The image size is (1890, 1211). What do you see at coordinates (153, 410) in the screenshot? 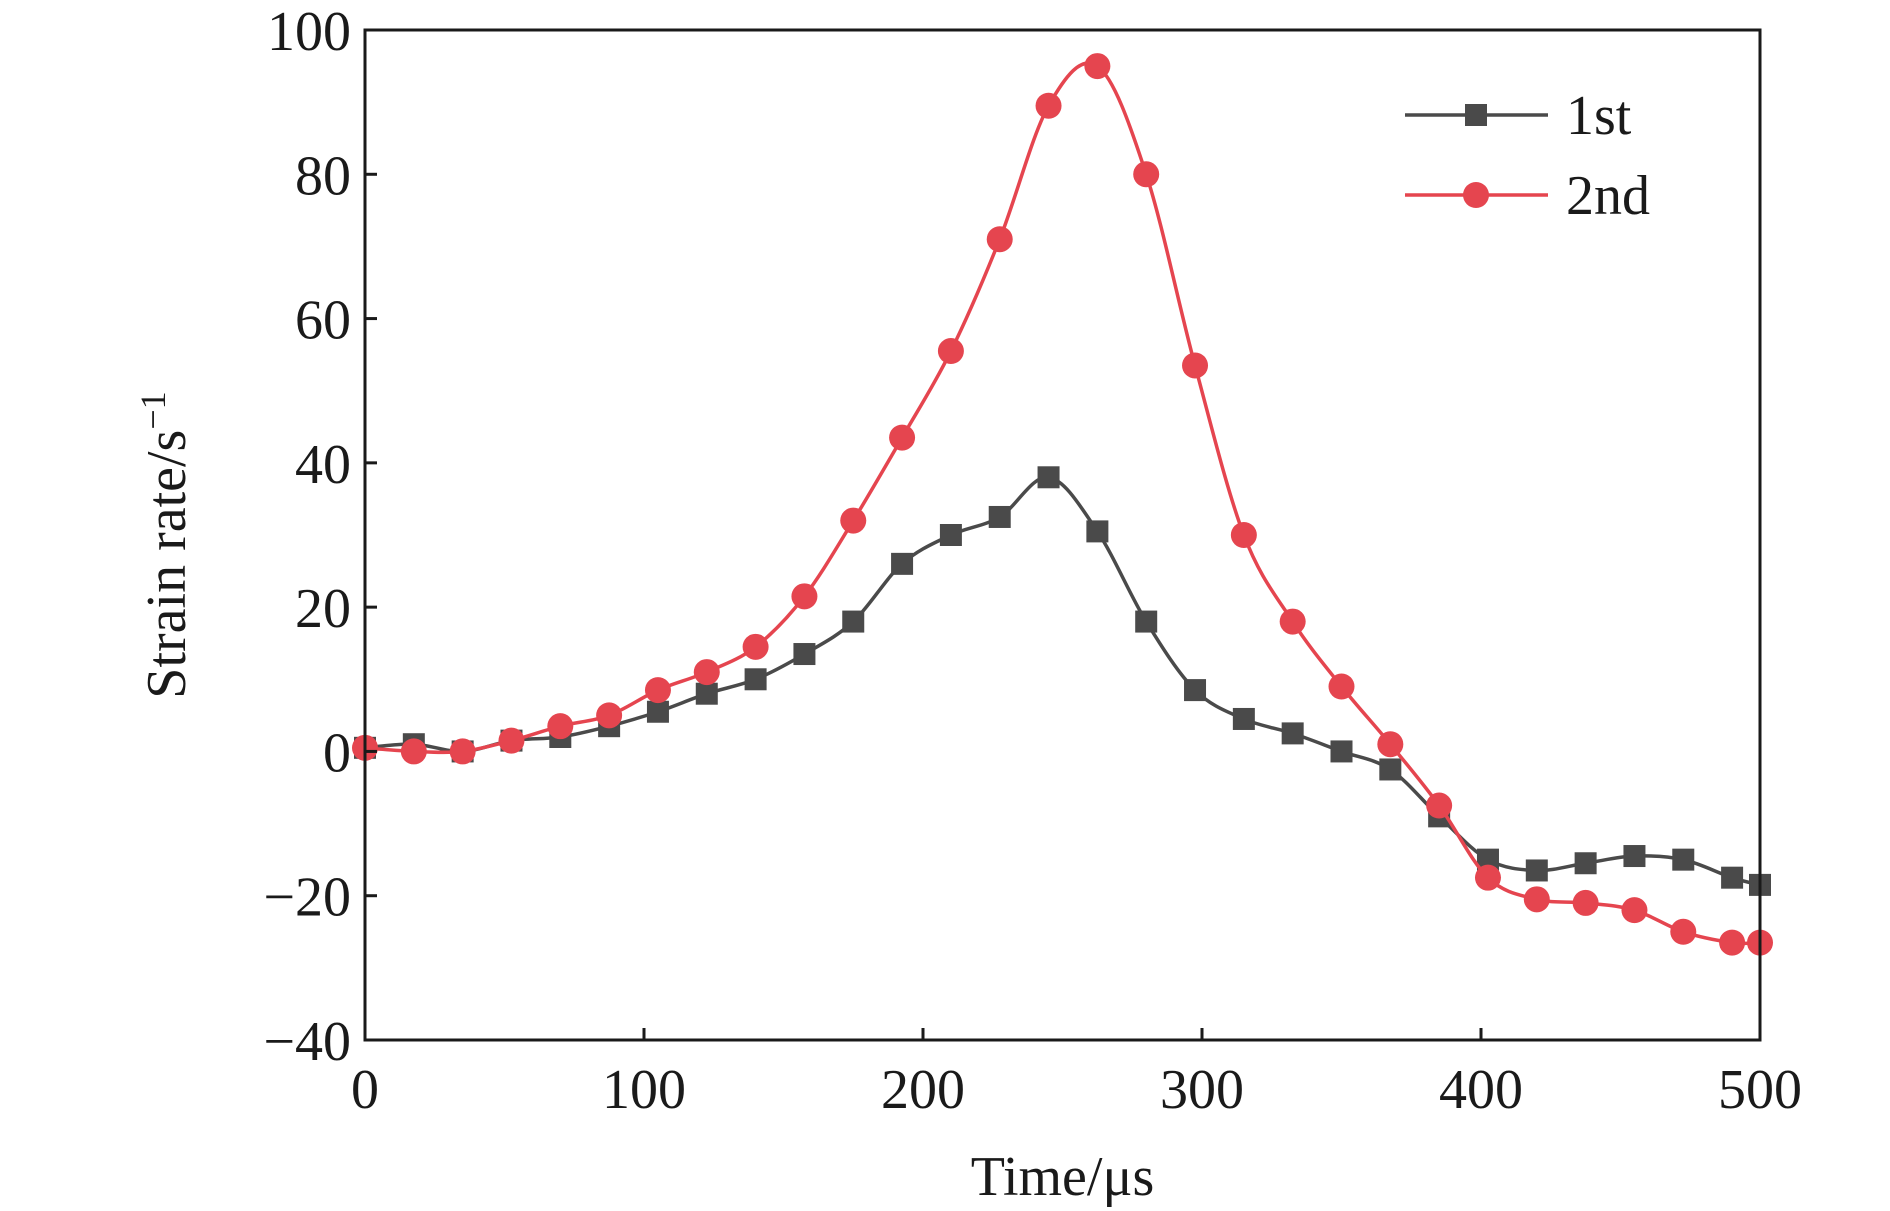
I see `y-axis-title-superscript: −1` at bounding box center [153, 410].